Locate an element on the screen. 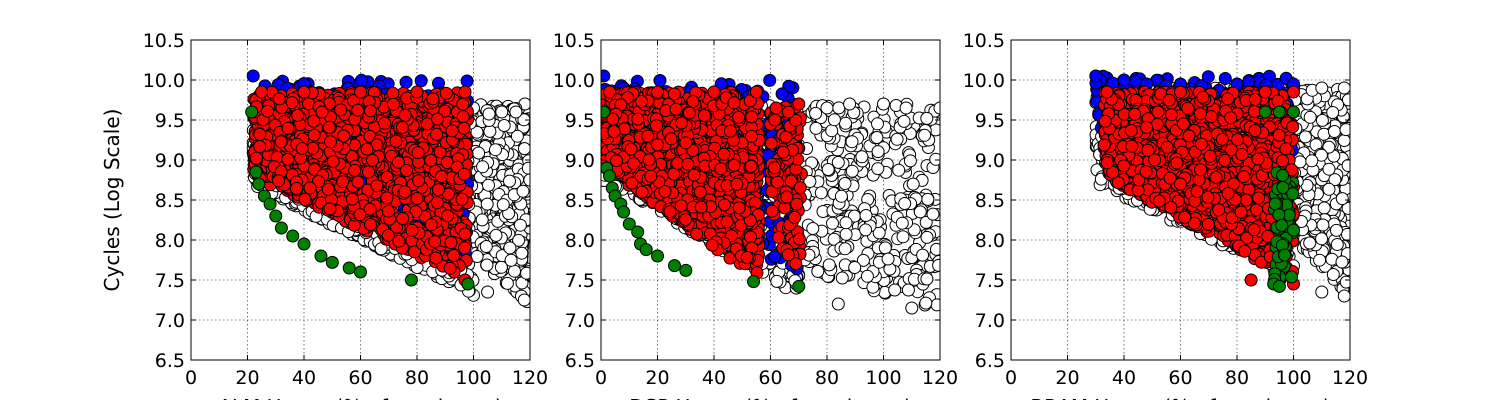 The image size is (1500, 400). x-tick-label: 80 is located at coordinates (417, 378).